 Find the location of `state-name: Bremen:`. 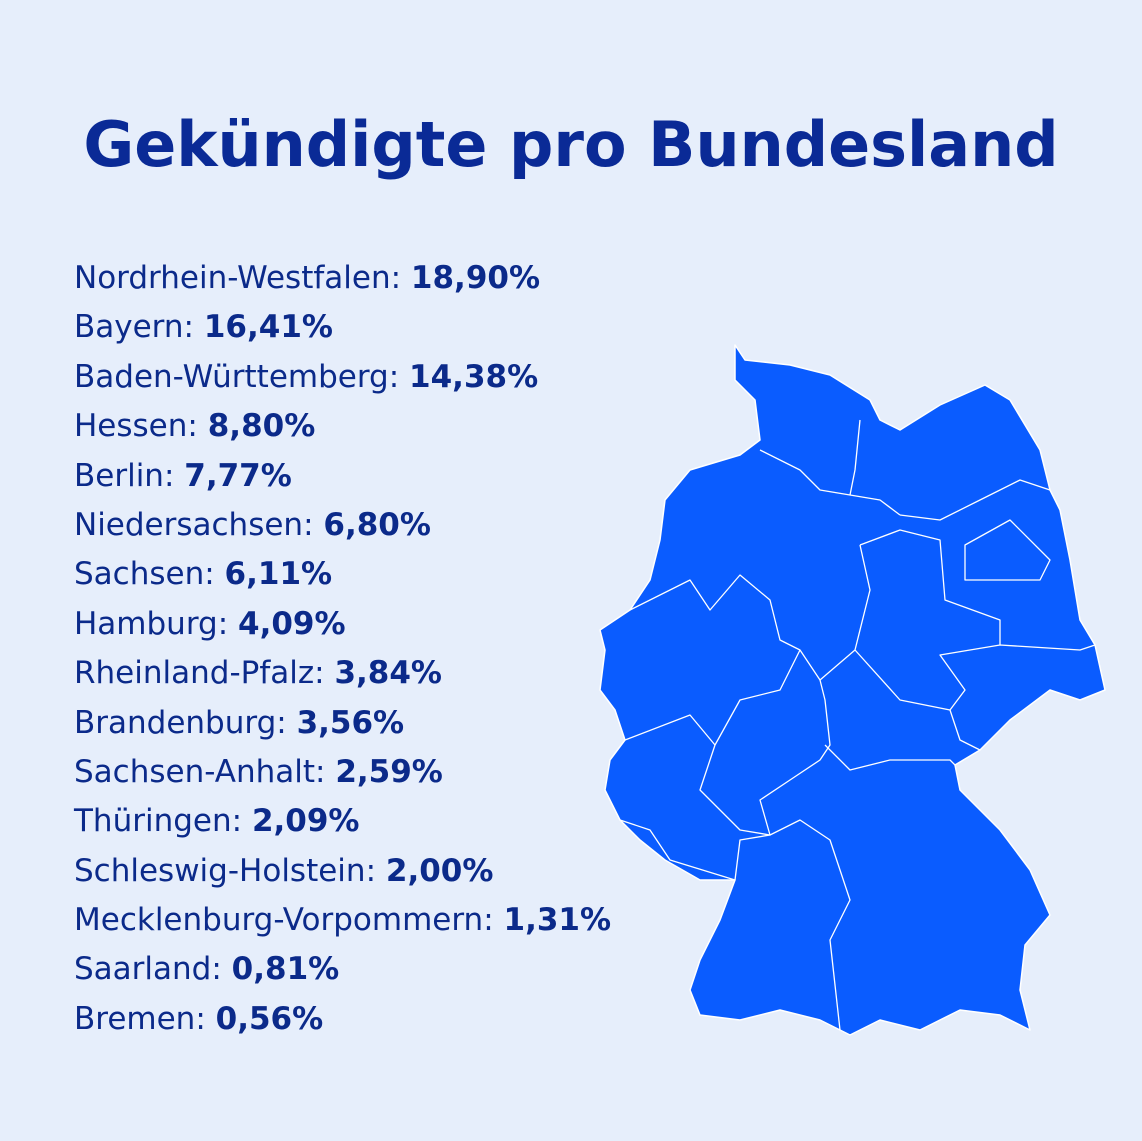

state-name: Bremen: is located at coordinates (140, 1018).